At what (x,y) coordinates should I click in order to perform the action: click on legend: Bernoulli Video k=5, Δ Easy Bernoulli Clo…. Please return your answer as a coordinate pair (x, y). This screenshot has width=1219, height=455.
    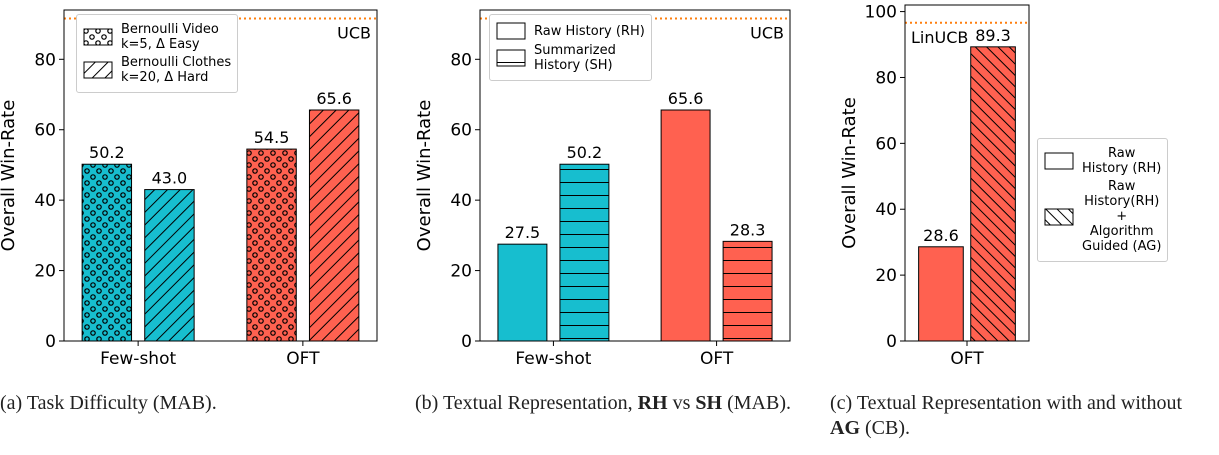
    Looking at the image, I should click on (157, 53).